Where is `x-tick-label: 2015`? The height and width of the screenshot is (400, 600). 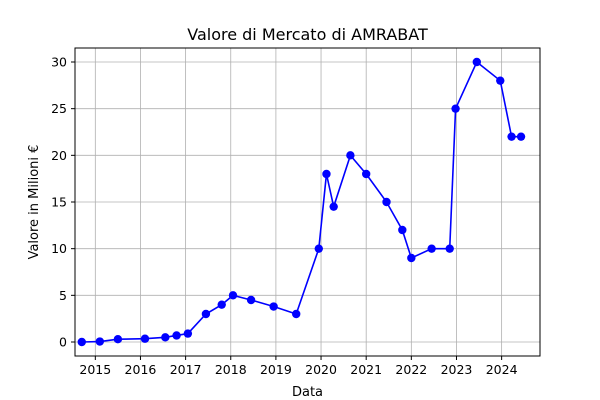
x-tick-label: 2015 is located at coordinates (95, 369).